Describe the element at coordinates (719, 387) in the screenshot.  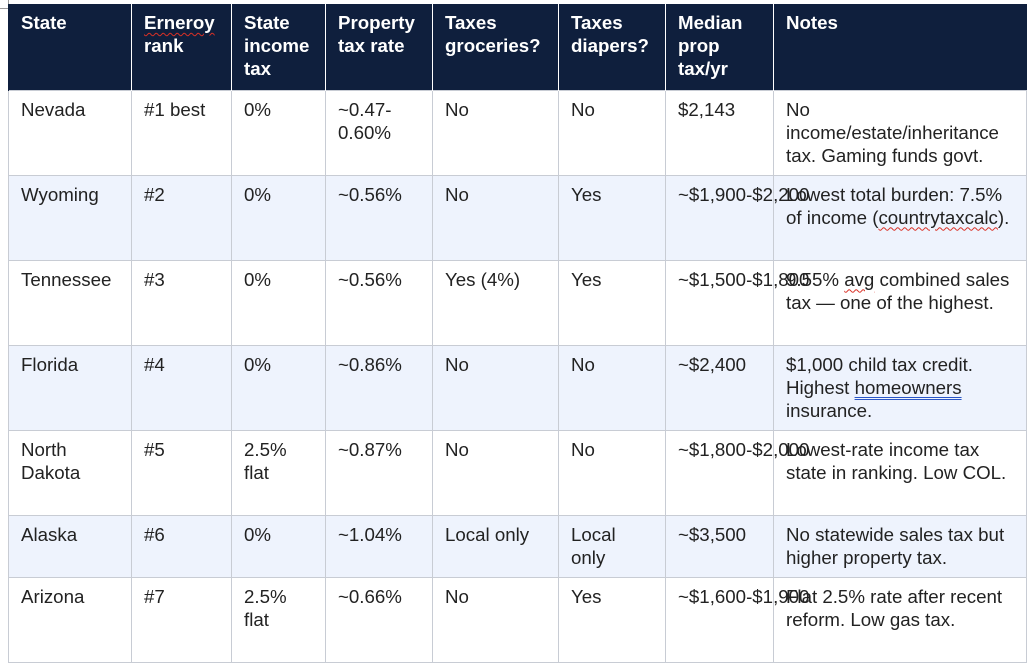
I see `cell-median-prop-tax: ~$2,400` at that location.